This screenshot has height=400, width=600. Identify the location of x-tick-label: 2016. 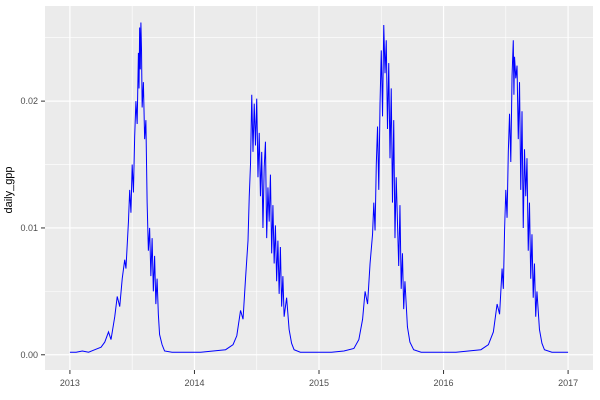
(444, 383).